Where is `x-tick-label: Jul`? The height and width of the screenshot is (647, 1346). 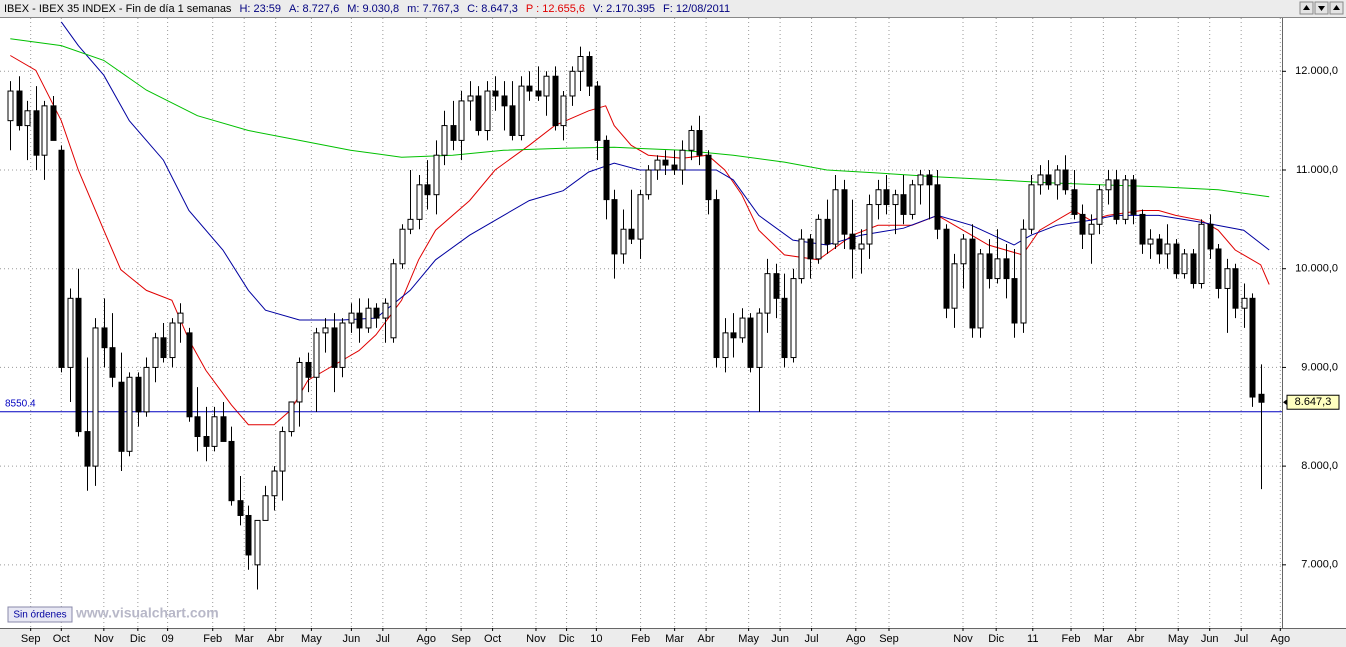 x-tick-label: Jul is located at coordinates (1241, 639).